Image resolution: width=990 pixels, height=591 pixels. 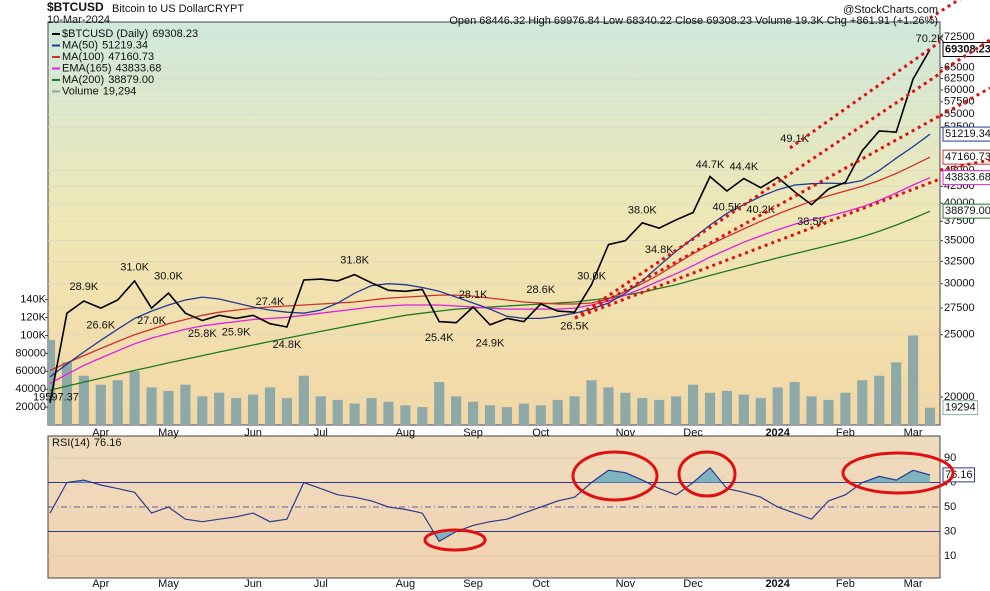 I want to click on x-tick-label: Jul, so click(x=321, y=433).